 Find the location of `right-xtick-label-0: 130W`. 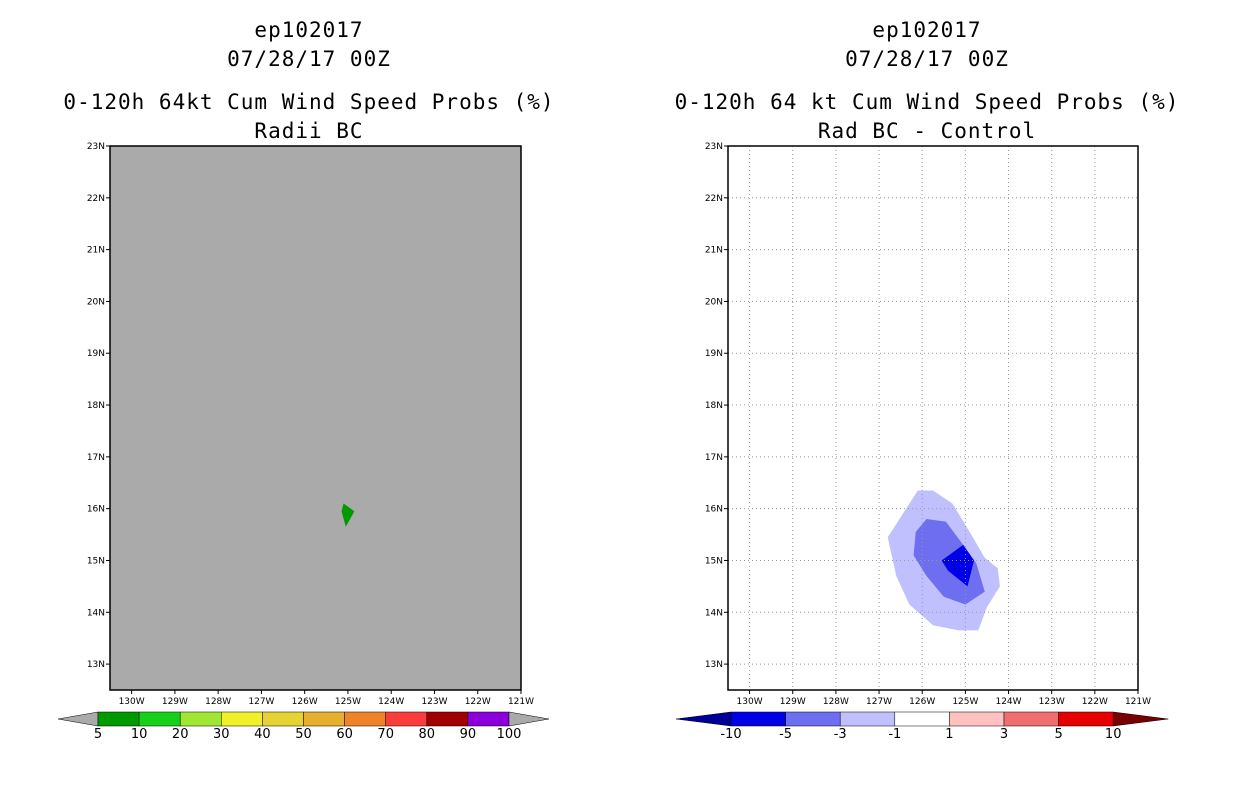

right-xtick-label-0: 130W is located at coordinates (750, 702).